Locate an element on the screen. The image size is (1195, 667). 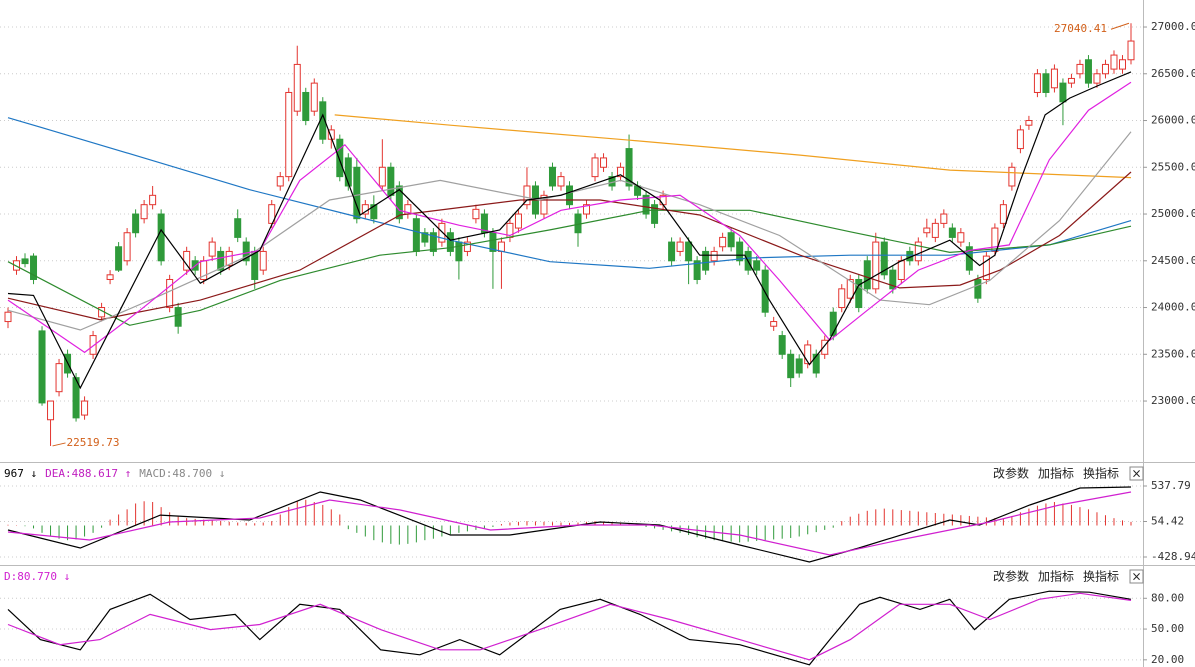
indicator-header: D:80.770 ↓ is located at coordinates (37, 576).